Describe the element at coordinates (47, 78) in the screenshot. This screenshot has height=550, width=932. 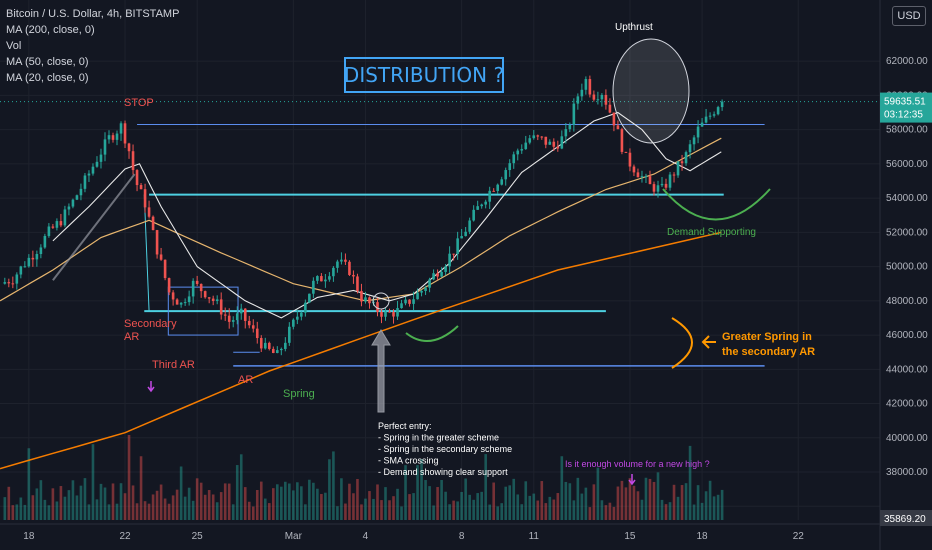
I see `legend-ma20: MA (20, close, 0)` at that location.